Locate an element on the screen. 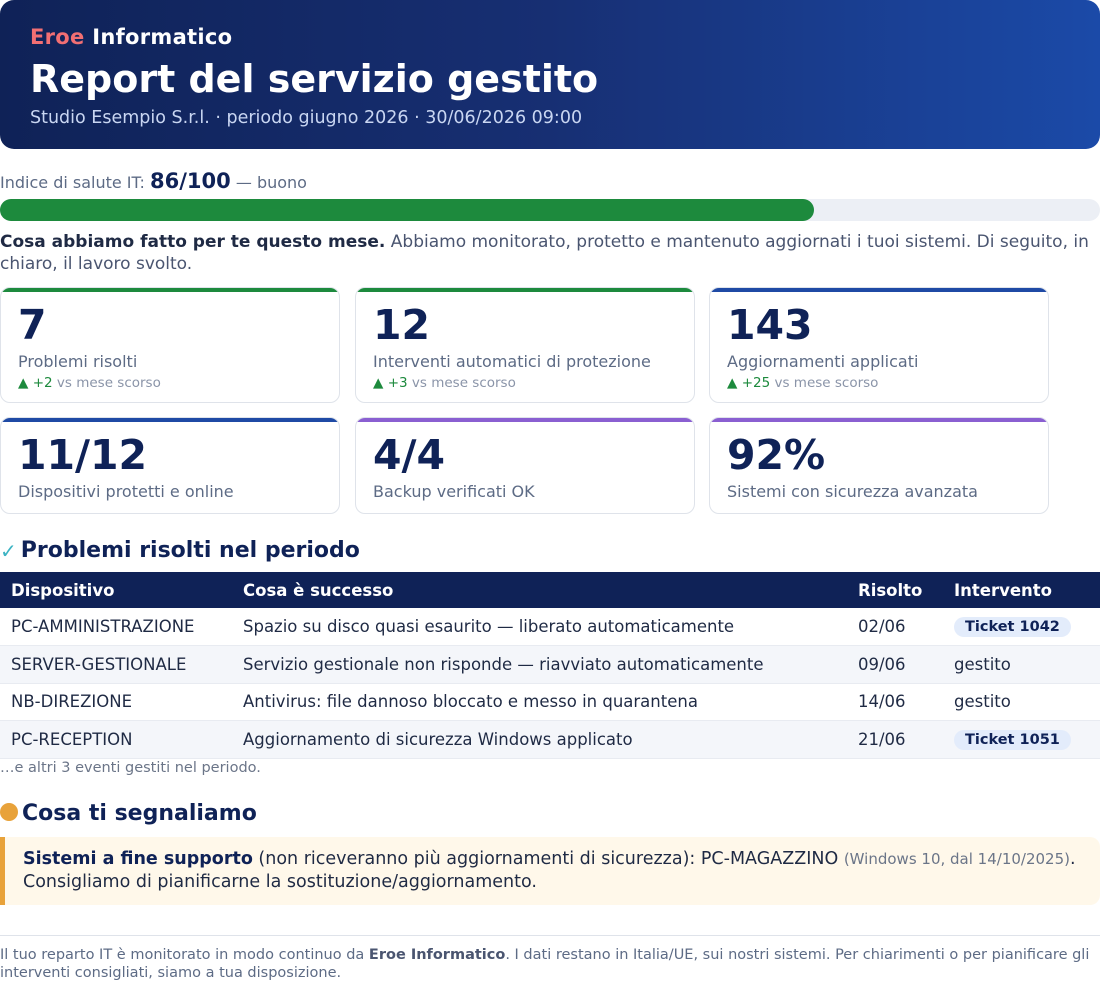 The height and width of the screenshot is (989, 1100). kpi-delta: ▲ +25 vs mese scorso is located at coordinates (879, 383).